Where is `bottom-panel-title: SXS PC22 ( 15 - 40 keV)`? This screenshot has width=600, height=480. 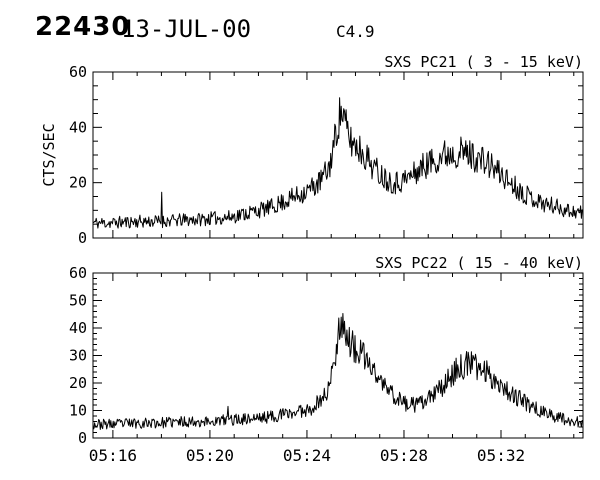
bottom-panel-title: SXS PC22 ( 15 - 40 keV) is located at coordinates (479, 263).